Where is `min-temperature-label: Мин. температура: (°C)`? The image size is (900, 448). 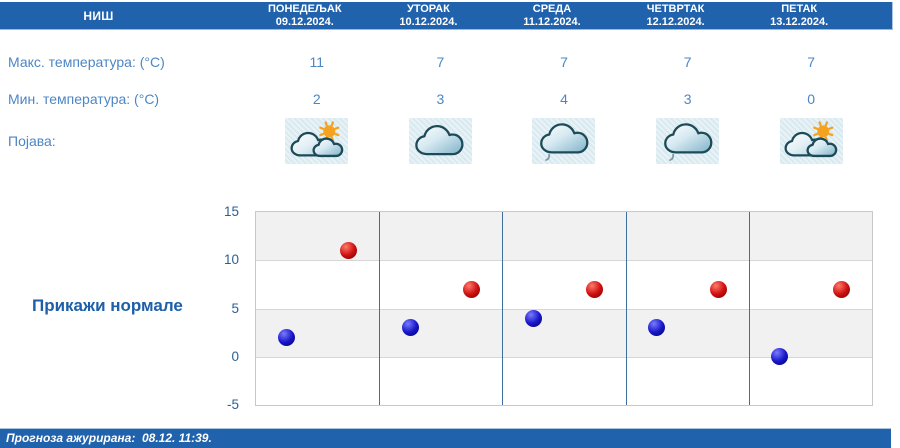
min-temperature-label: Мин. температура: (°C) is located at coordinates (84, 99).